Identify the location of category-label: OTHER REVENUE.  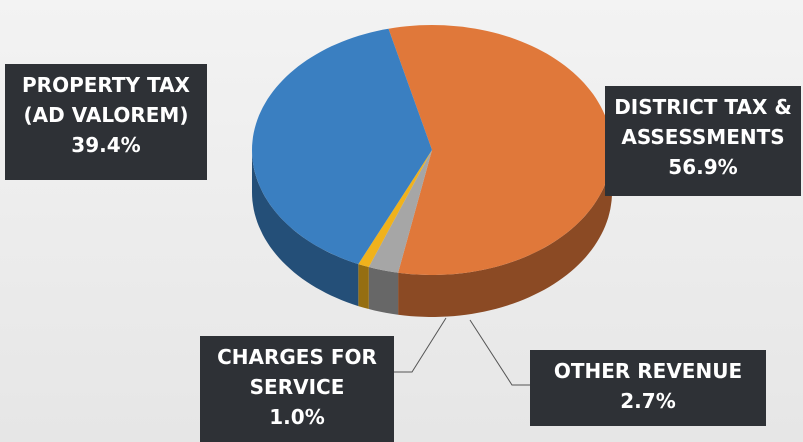
(648, 371).